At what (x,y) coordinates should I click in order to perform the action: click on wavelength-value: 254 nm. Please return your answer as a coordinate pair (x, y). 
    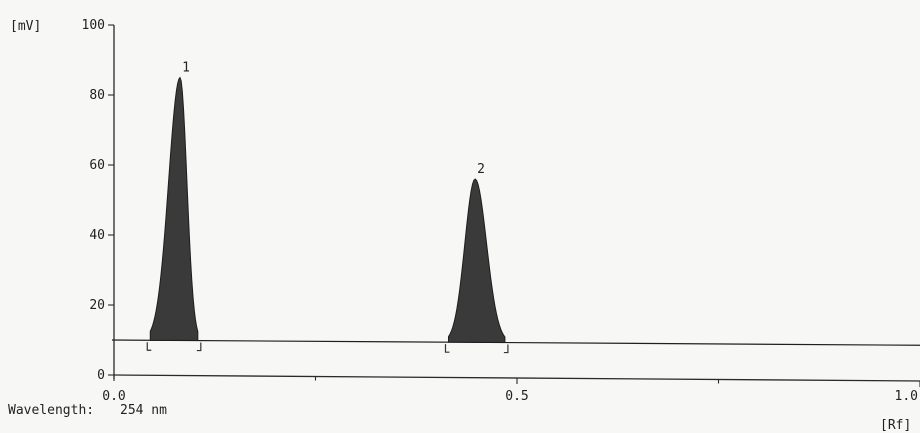
    Looking at the image, I should click on (143, 410).